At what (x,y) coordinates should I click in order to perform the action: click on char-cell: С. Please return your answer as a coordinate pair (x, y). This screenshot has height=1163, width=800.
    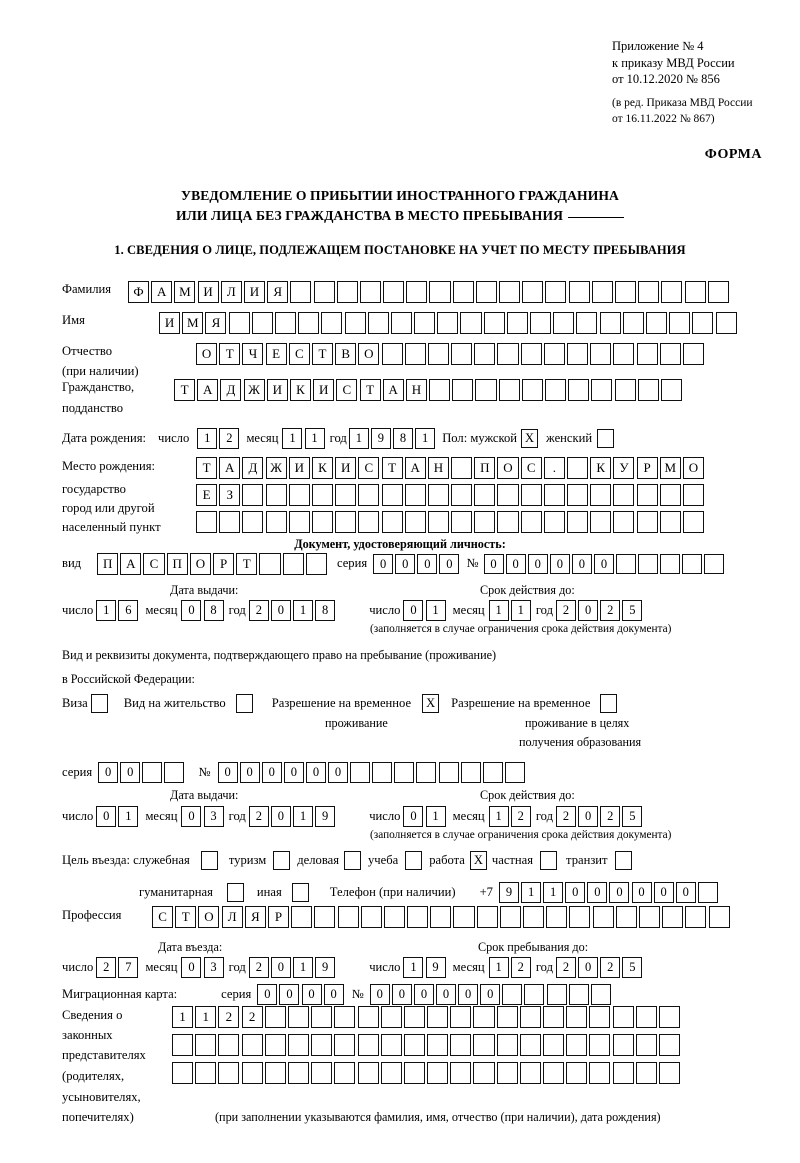
    Looking at the image, I should click on (163, 917).